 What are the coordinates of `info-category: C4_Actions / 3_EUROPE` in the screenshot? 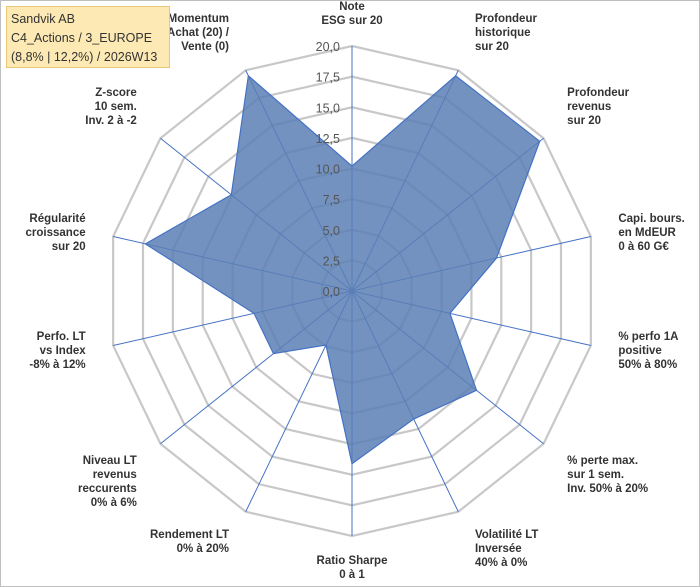 It's located at (82, 38).